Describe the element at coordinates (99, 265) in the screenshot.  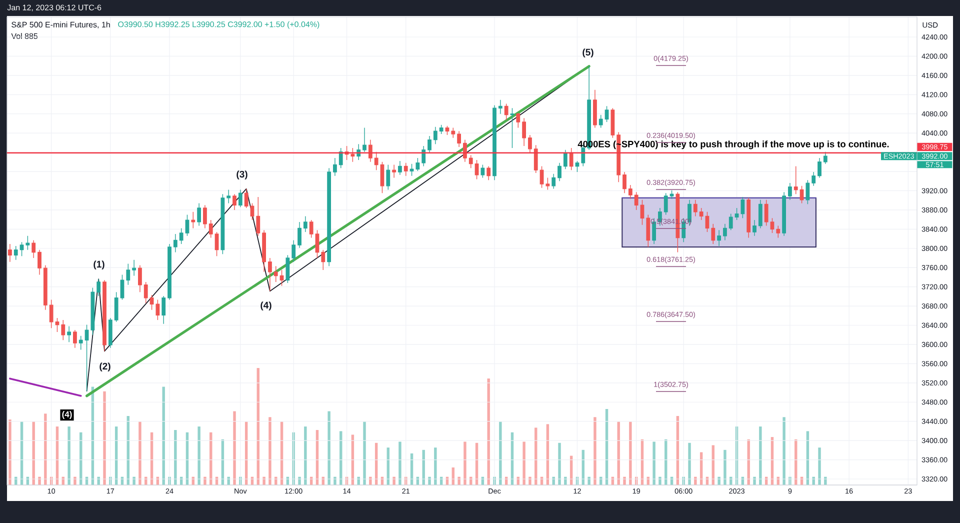
I see `annotation: (1)` at that location.